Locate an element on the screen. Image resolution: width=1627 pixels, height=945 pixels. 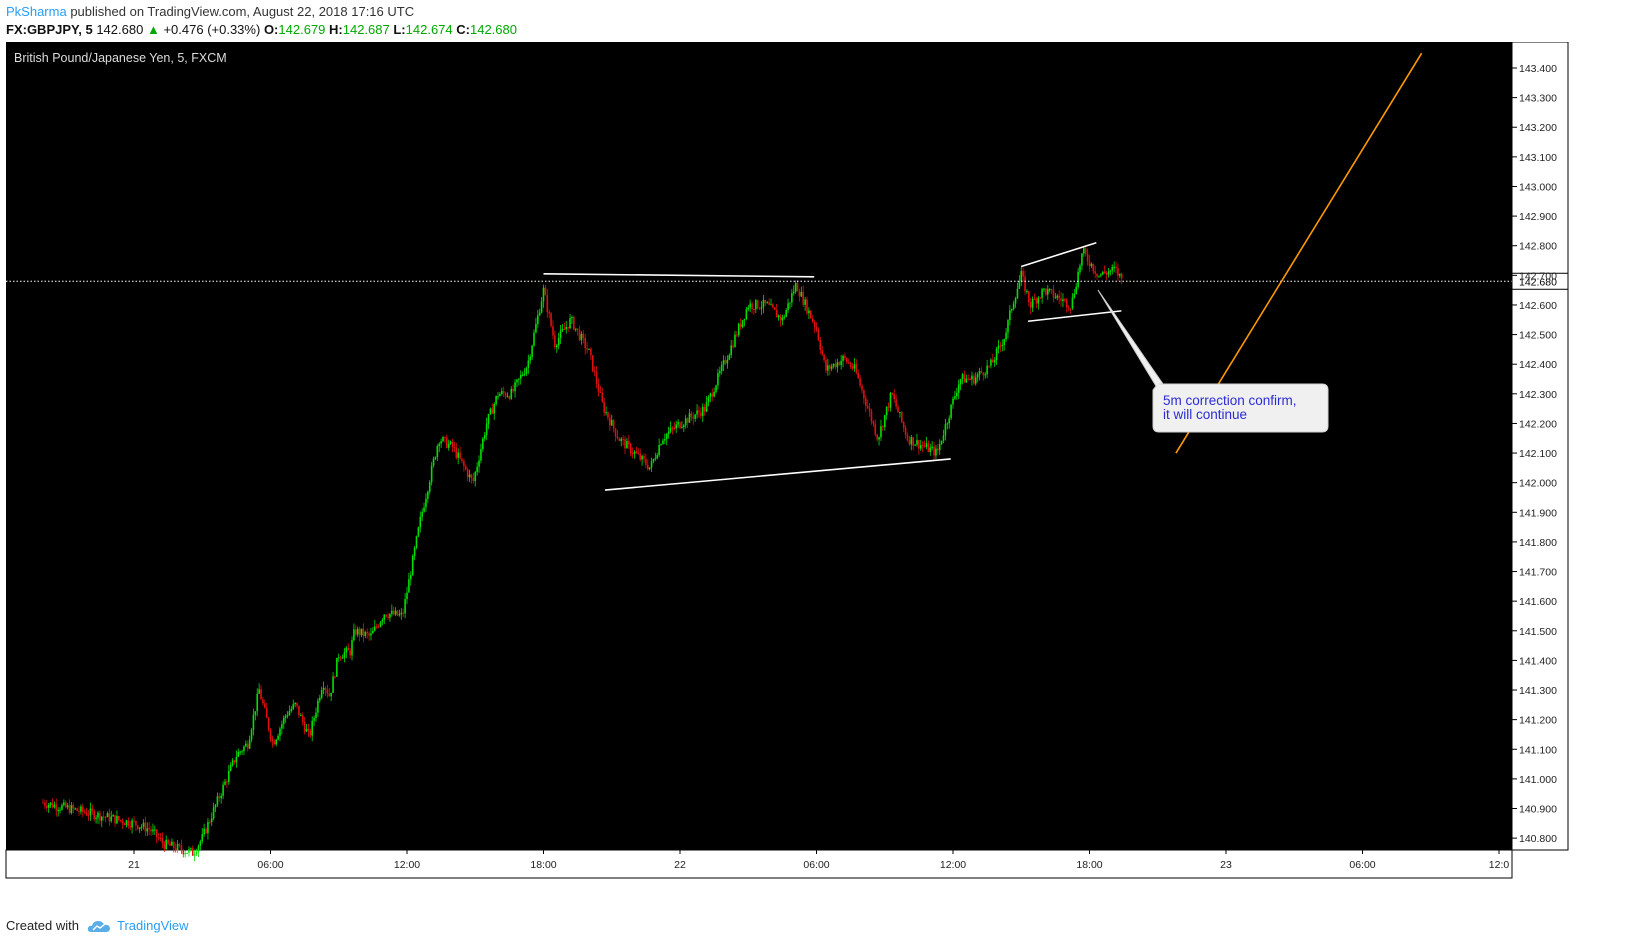
symbol-label: FX:GBPJPY, 5 is located at coordinates (49, 29).